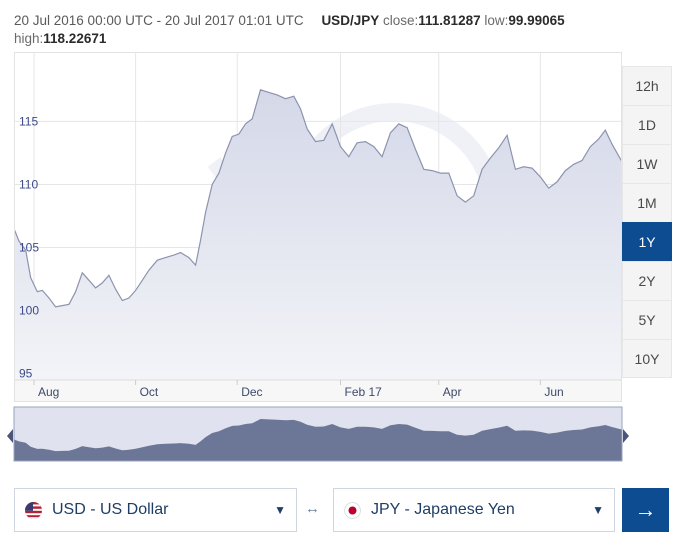  What do you see at coordinates (647, 241) in the screenshot?
I see `range-button-1y: 1Y` at bounding box center [647, 241].